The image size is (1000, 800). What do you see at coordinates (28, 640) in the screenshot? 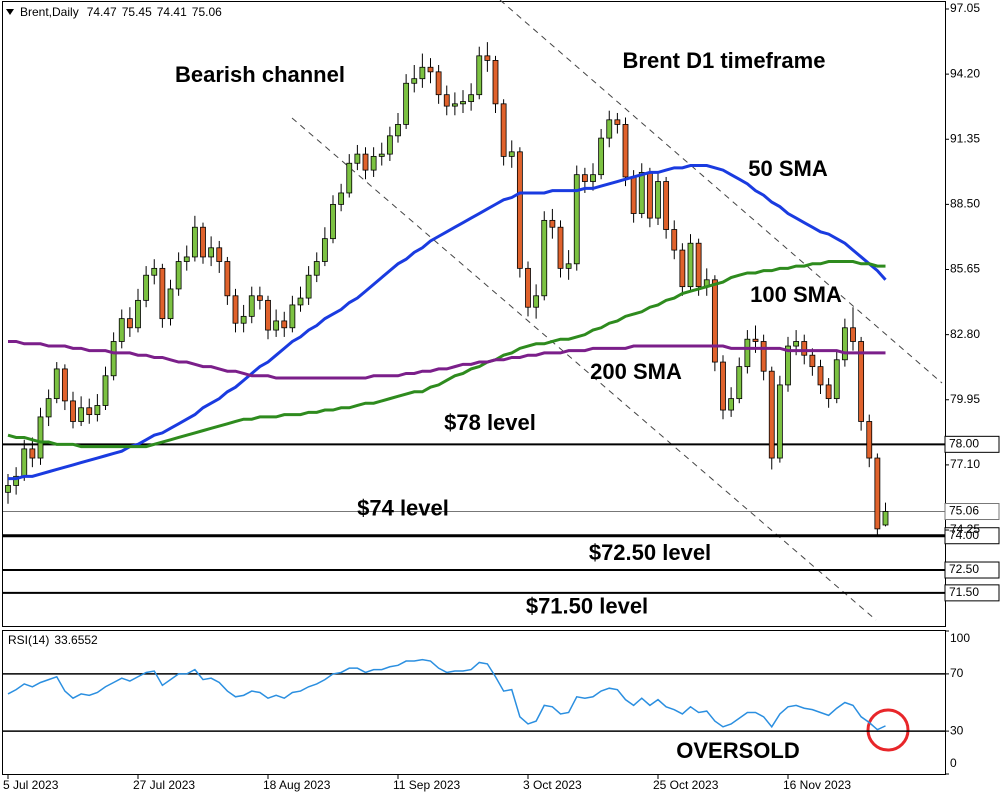
I see `rsi-name: RSI(14)` at bounding box center [28, 640].